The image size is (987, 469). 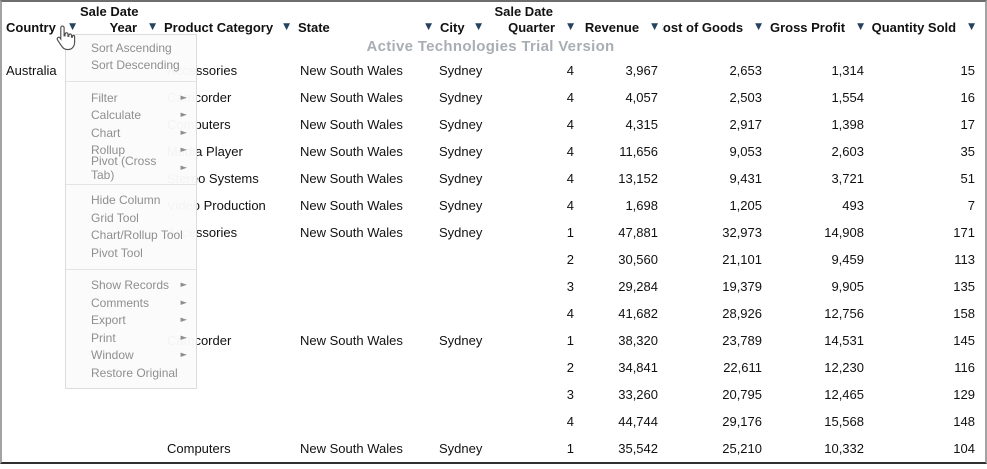 What do you see at coordinates (570, 27) in the screenshot?
I see `sale-date-quarter-dropdown-icon: ▼` at bounding box center [570, 27].